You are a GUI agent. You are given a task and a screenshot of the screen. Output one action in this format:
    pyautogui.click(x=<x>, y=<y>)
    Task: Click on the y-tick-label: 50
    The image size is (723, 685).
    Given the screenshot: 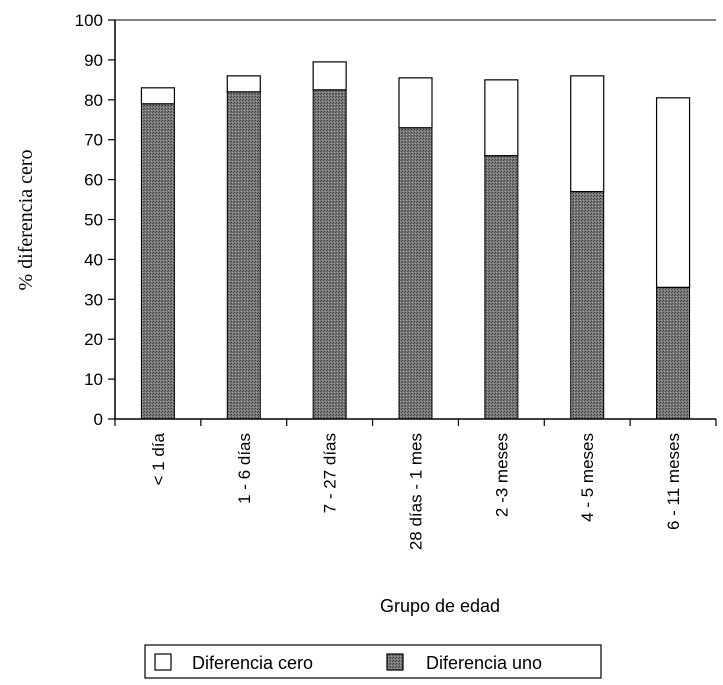 What is the action you would take?
    pyautogui.click(x=93, y=220)
    